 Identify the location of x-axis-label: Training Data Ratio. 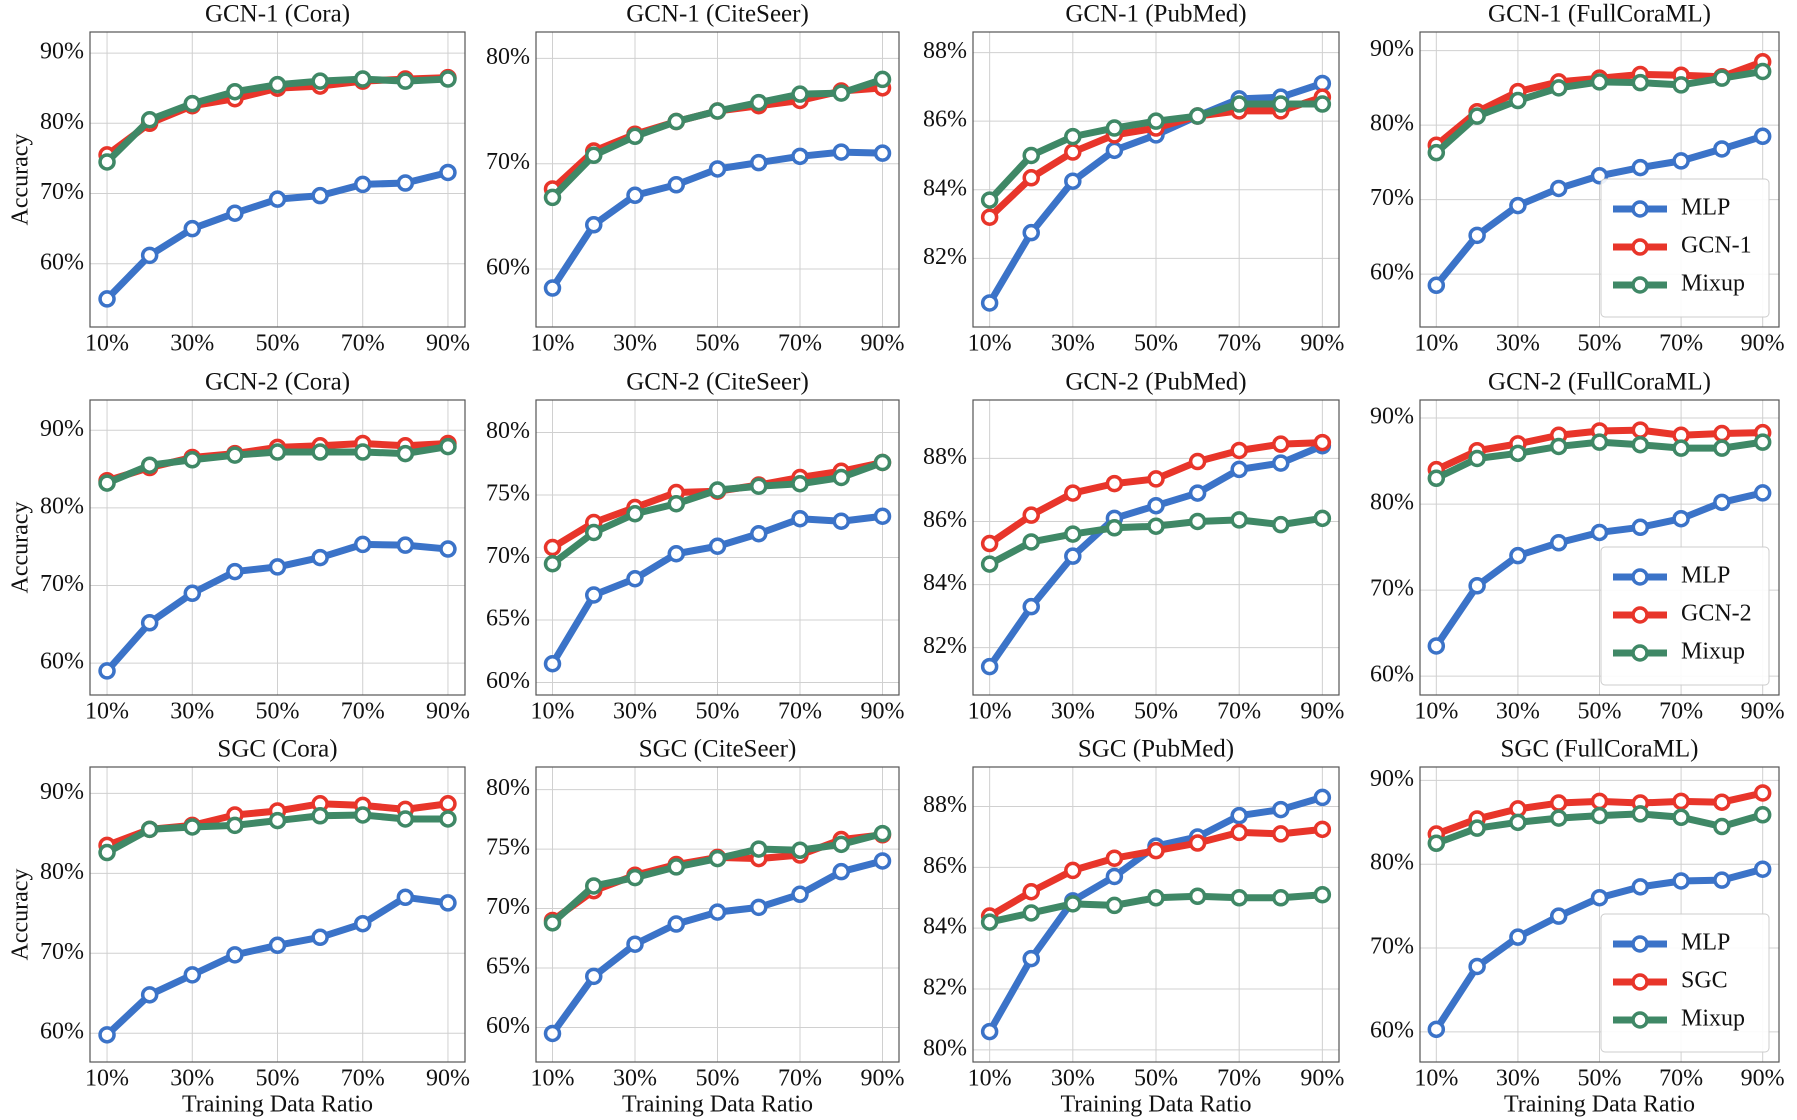
(717, 1105).